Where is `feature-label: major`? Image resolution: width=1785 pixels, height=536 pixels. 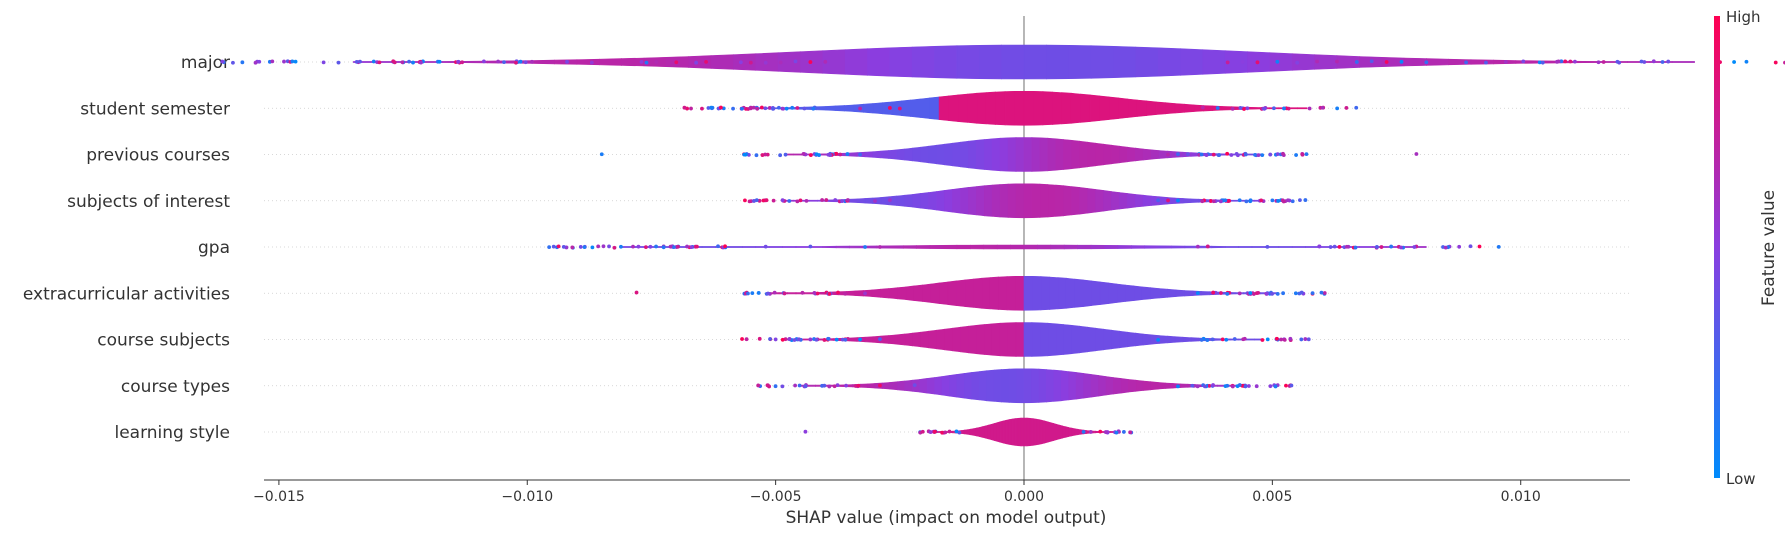 feature-label: major is located at coordinates (205, 63).